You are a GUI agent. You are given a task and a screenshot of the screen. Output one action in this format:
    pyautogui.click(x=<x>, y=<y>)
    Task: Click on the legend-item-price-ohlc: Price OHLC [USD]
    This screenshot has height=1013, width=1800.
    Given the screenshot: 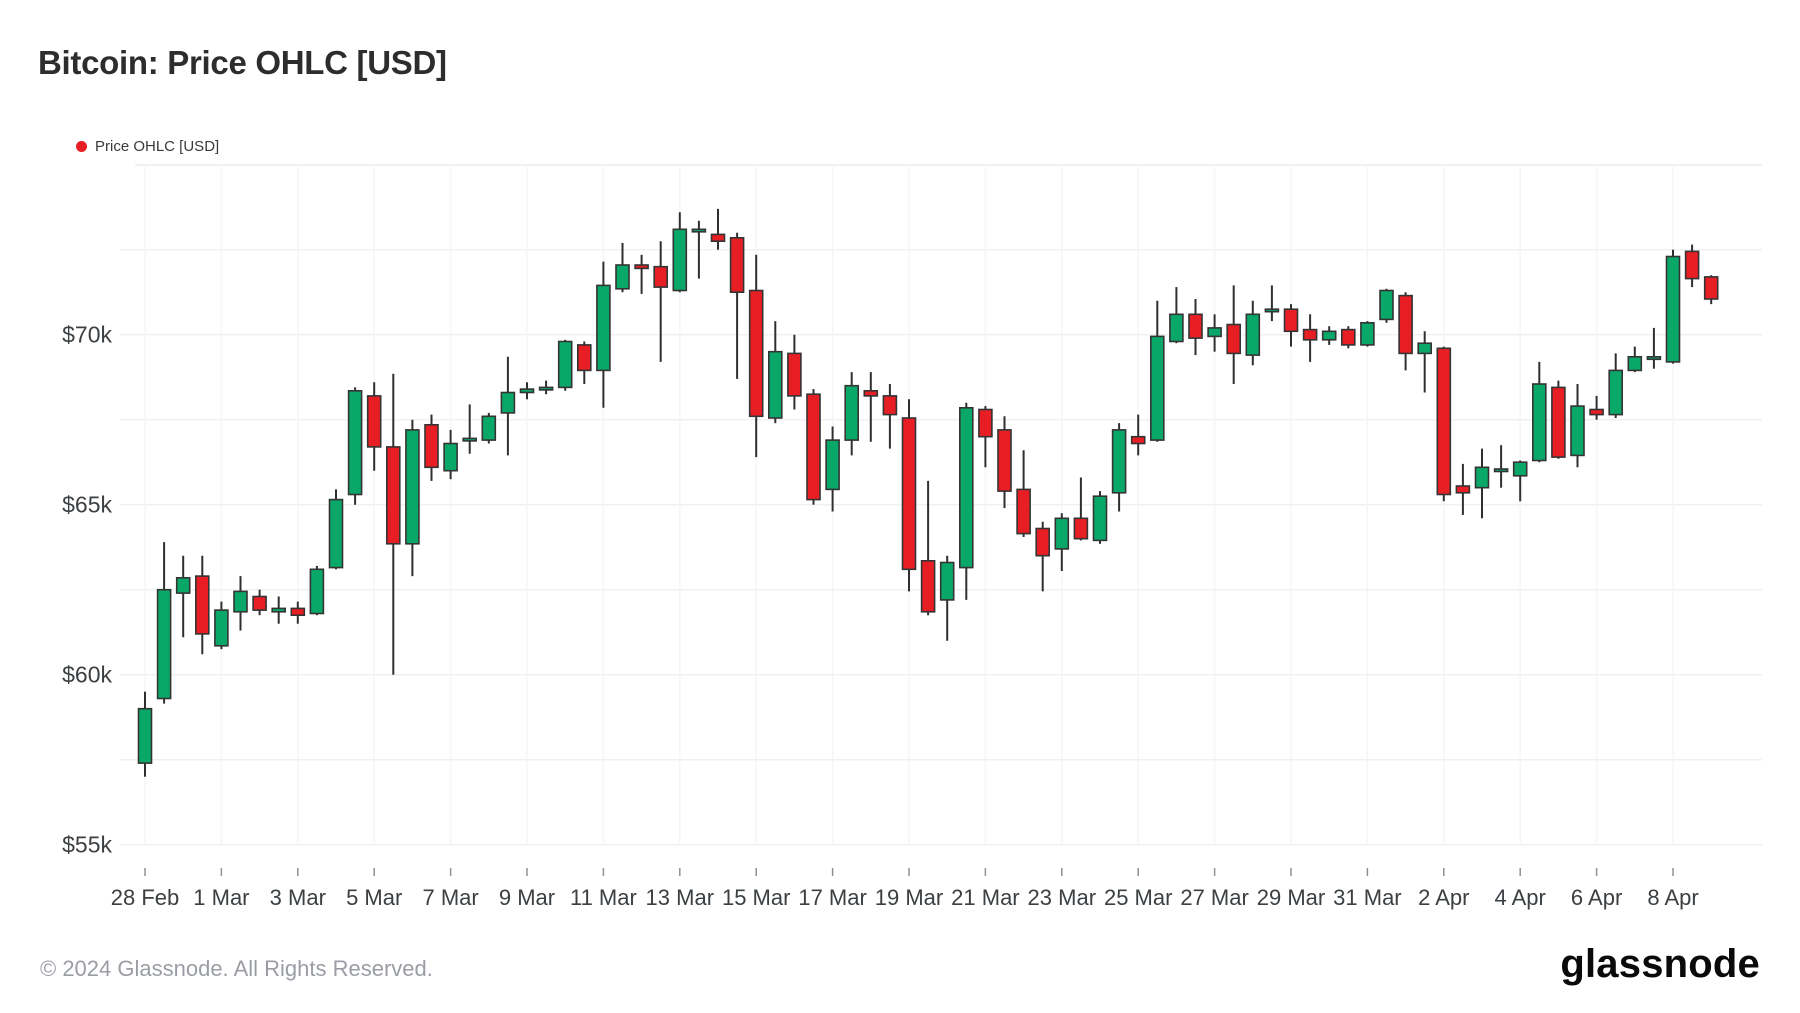 What is the action you would take?
    pyautogui.click(x=147, y=146)
    